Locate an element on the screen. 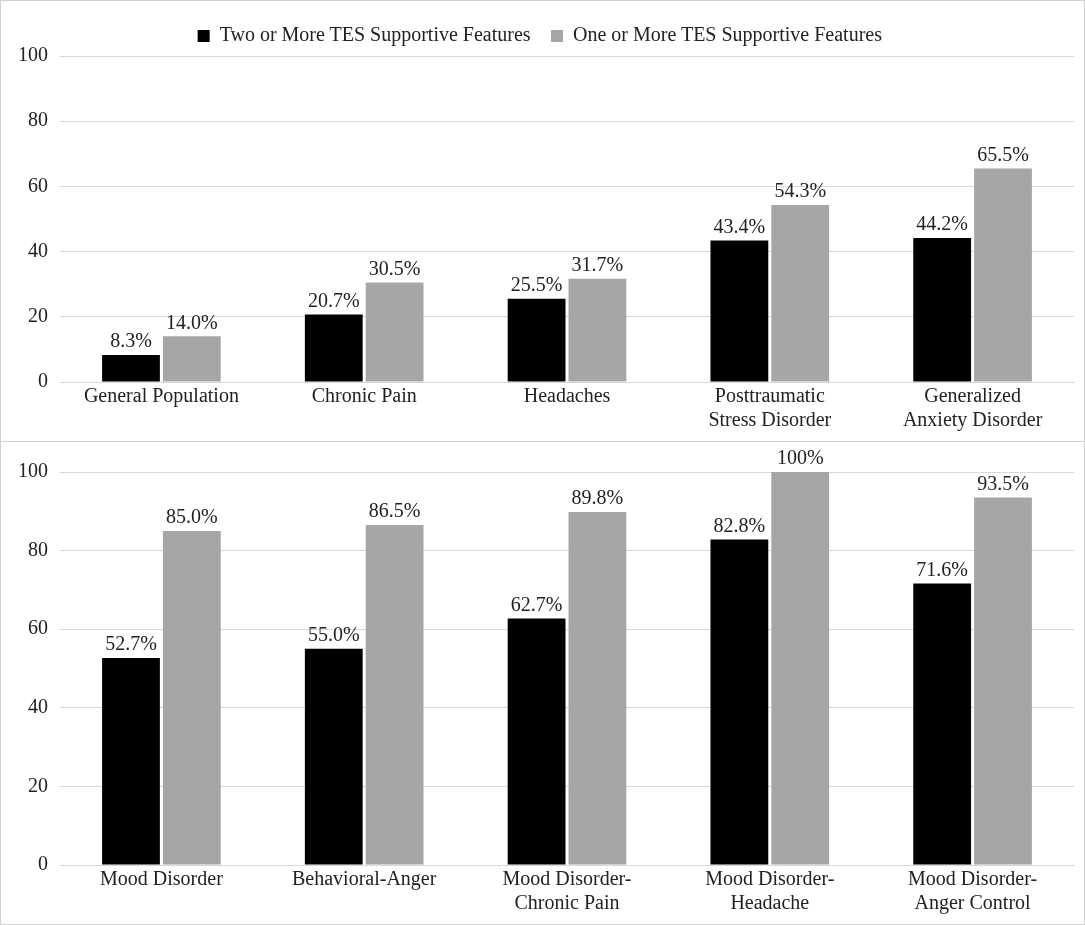 The width and height of the screenshot is (1085, 925). data-label: 30.5% is located at coordinates (394, 267).